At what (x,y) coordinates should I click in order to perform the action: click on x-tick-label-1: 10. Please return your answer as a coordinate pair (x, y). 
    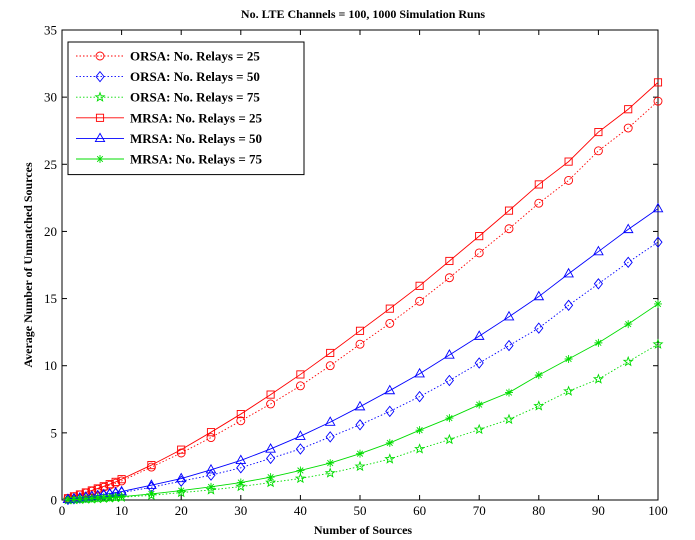
    Looking at the image, I should click on (121, 510).